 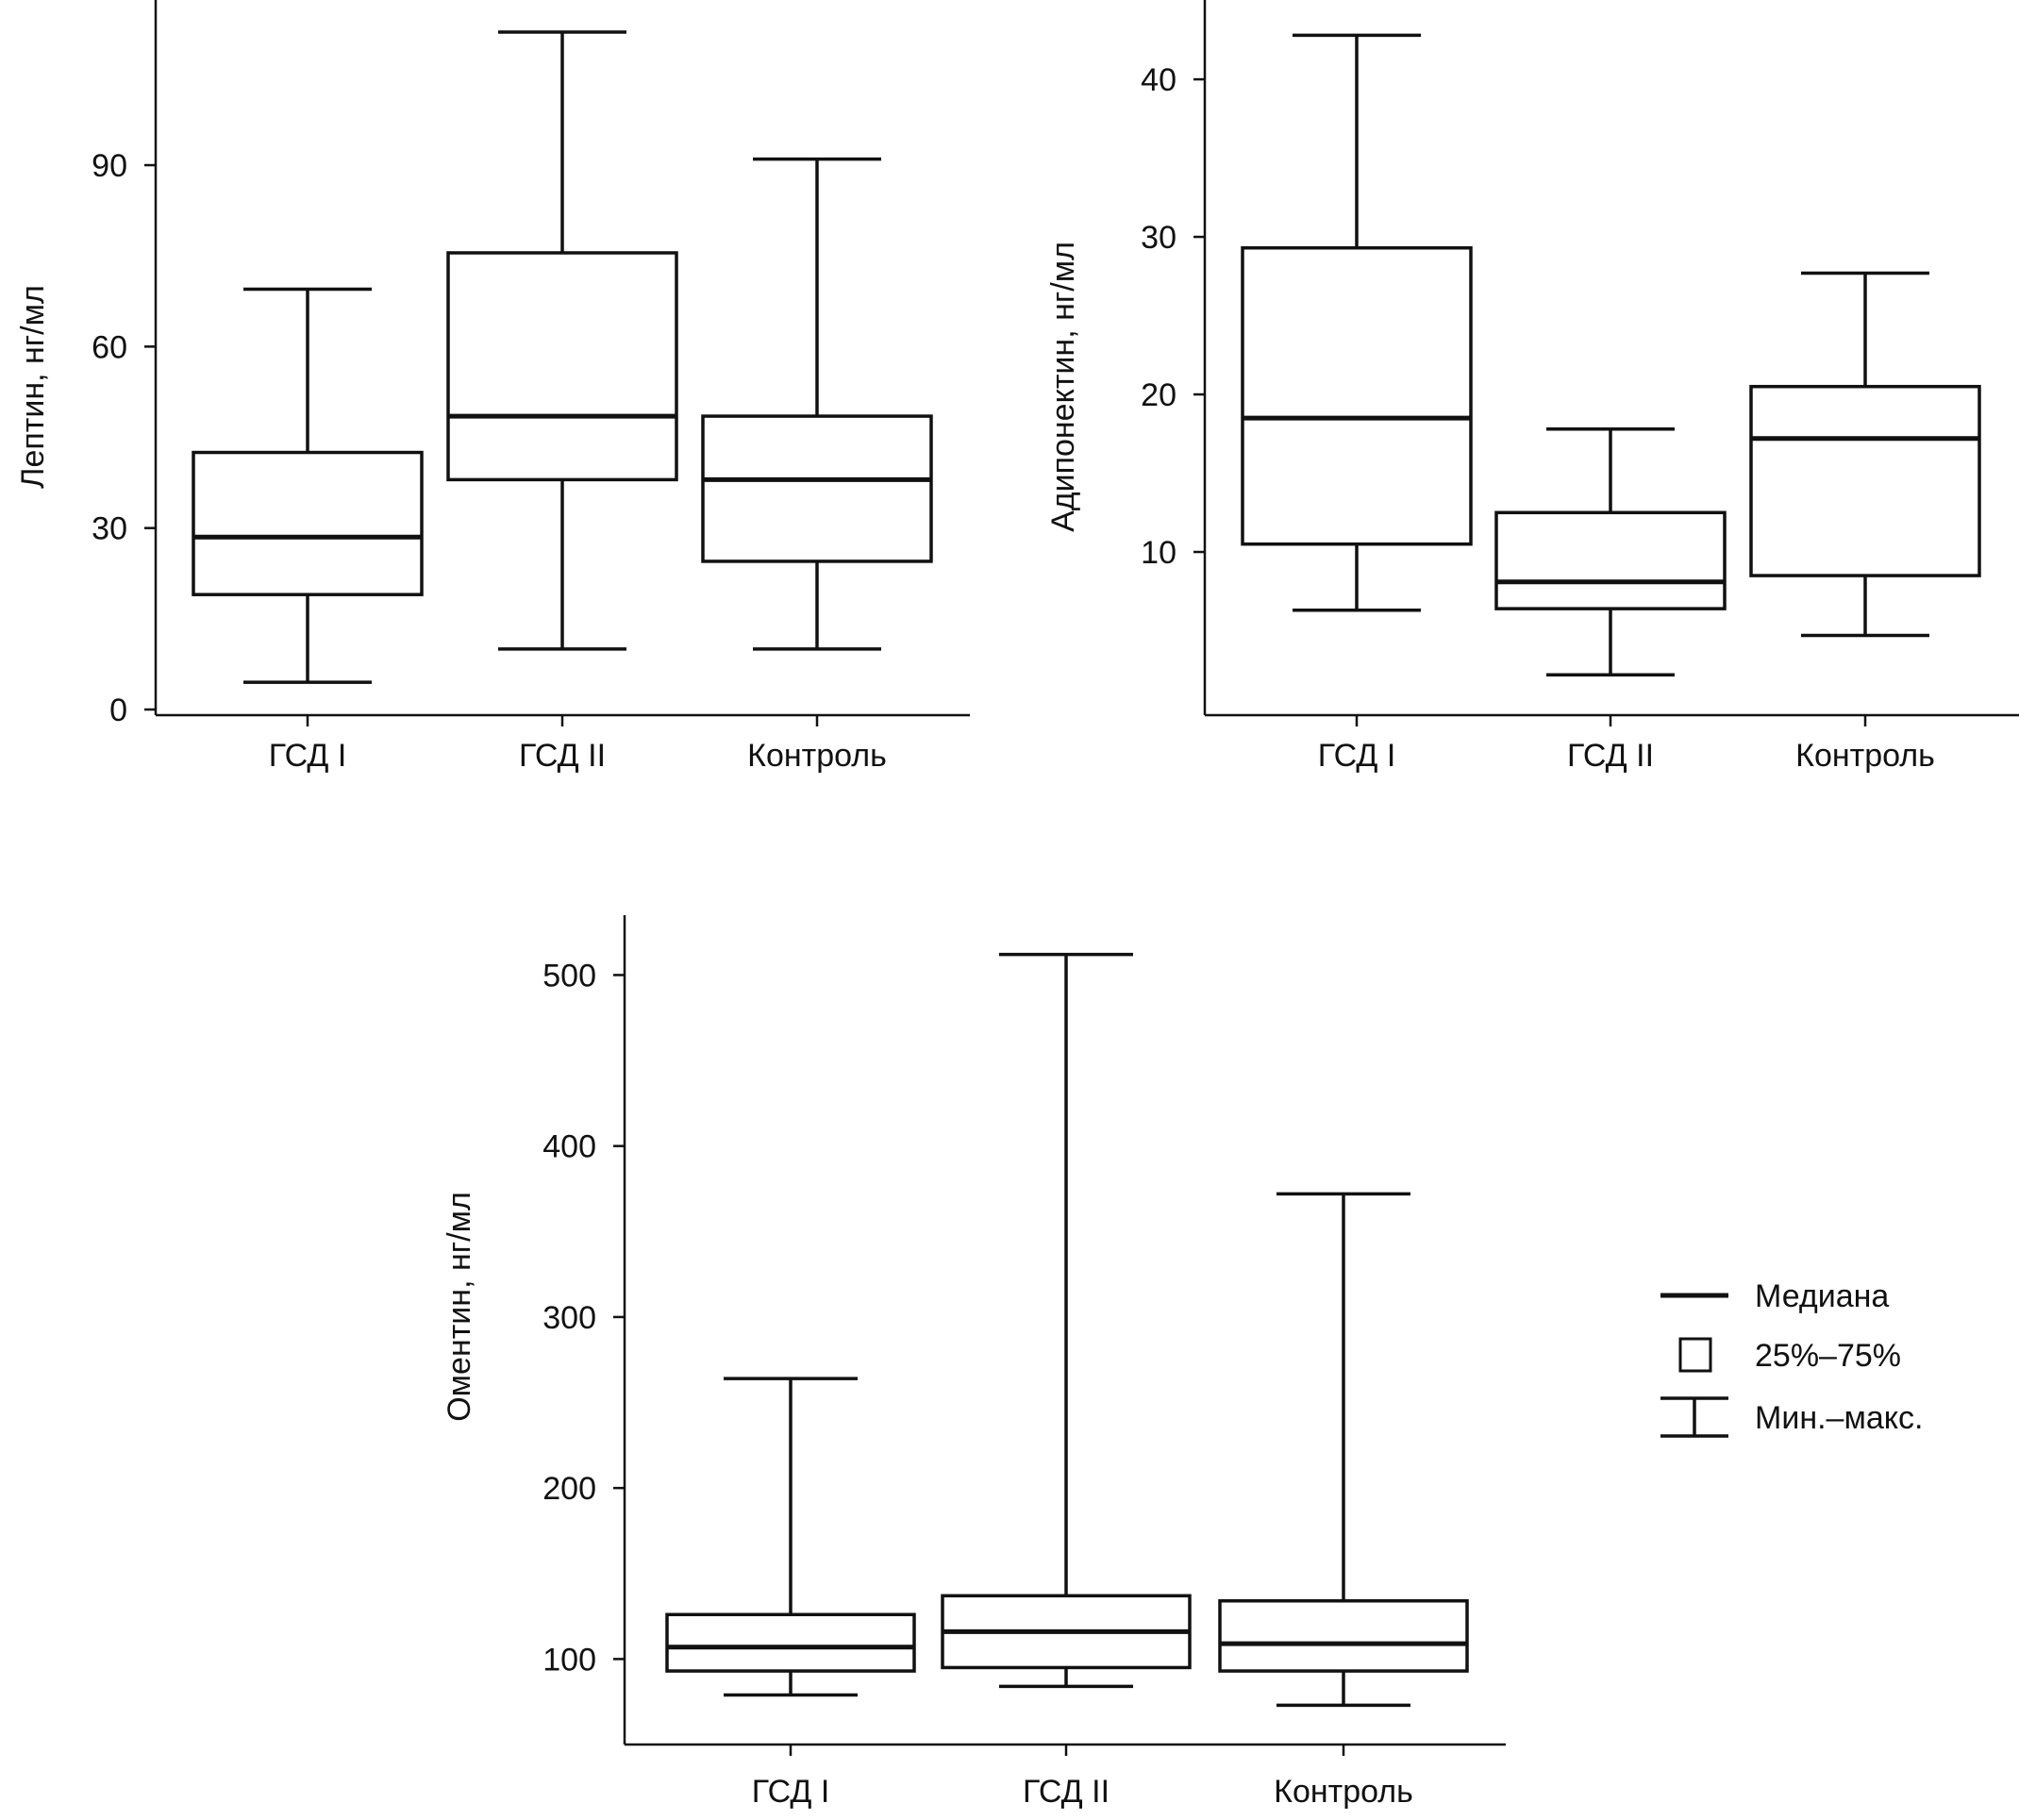 I want to click on omentin-y-axis-title: Оментин, нг/мл, so click(x=459, y=1307).